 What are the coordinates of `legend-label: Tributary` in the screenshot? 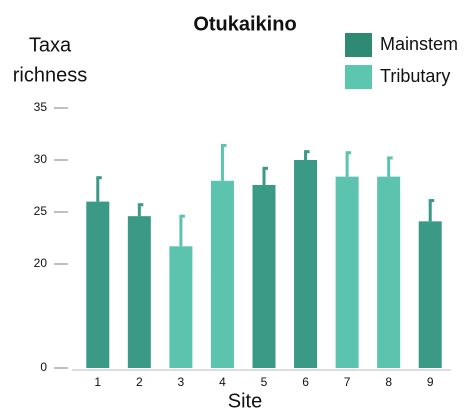 It's located at (415, 76).